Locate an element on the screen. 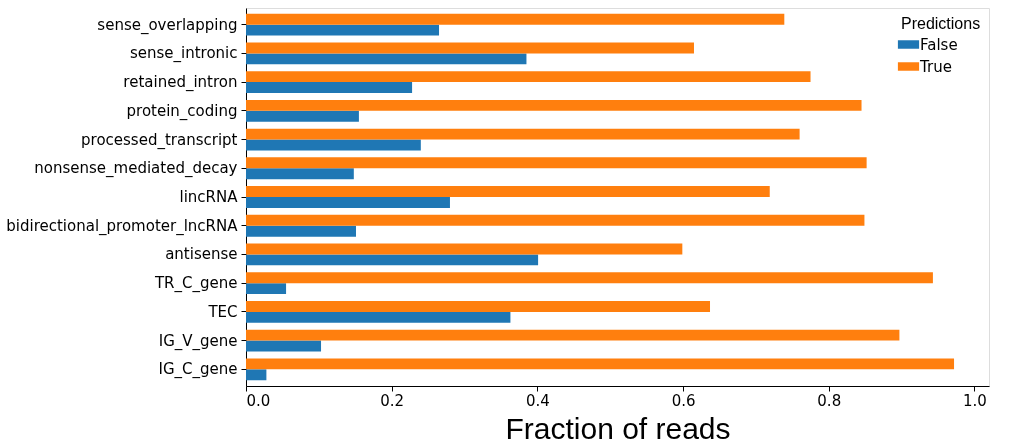 This screenshot has width=1015, height=446. y-tick-label: sense_intronic is located at coordinates (183, 54).